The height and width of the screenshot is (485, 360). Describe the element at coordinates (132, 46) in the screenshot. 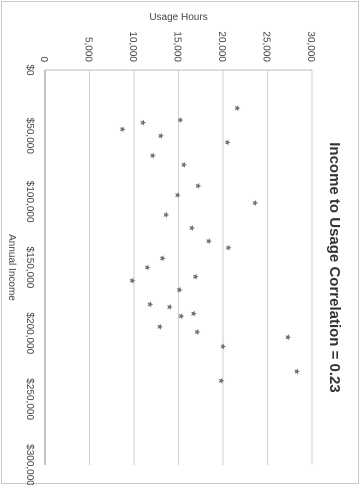

I see `y-tick-label: 10,000` at that location.